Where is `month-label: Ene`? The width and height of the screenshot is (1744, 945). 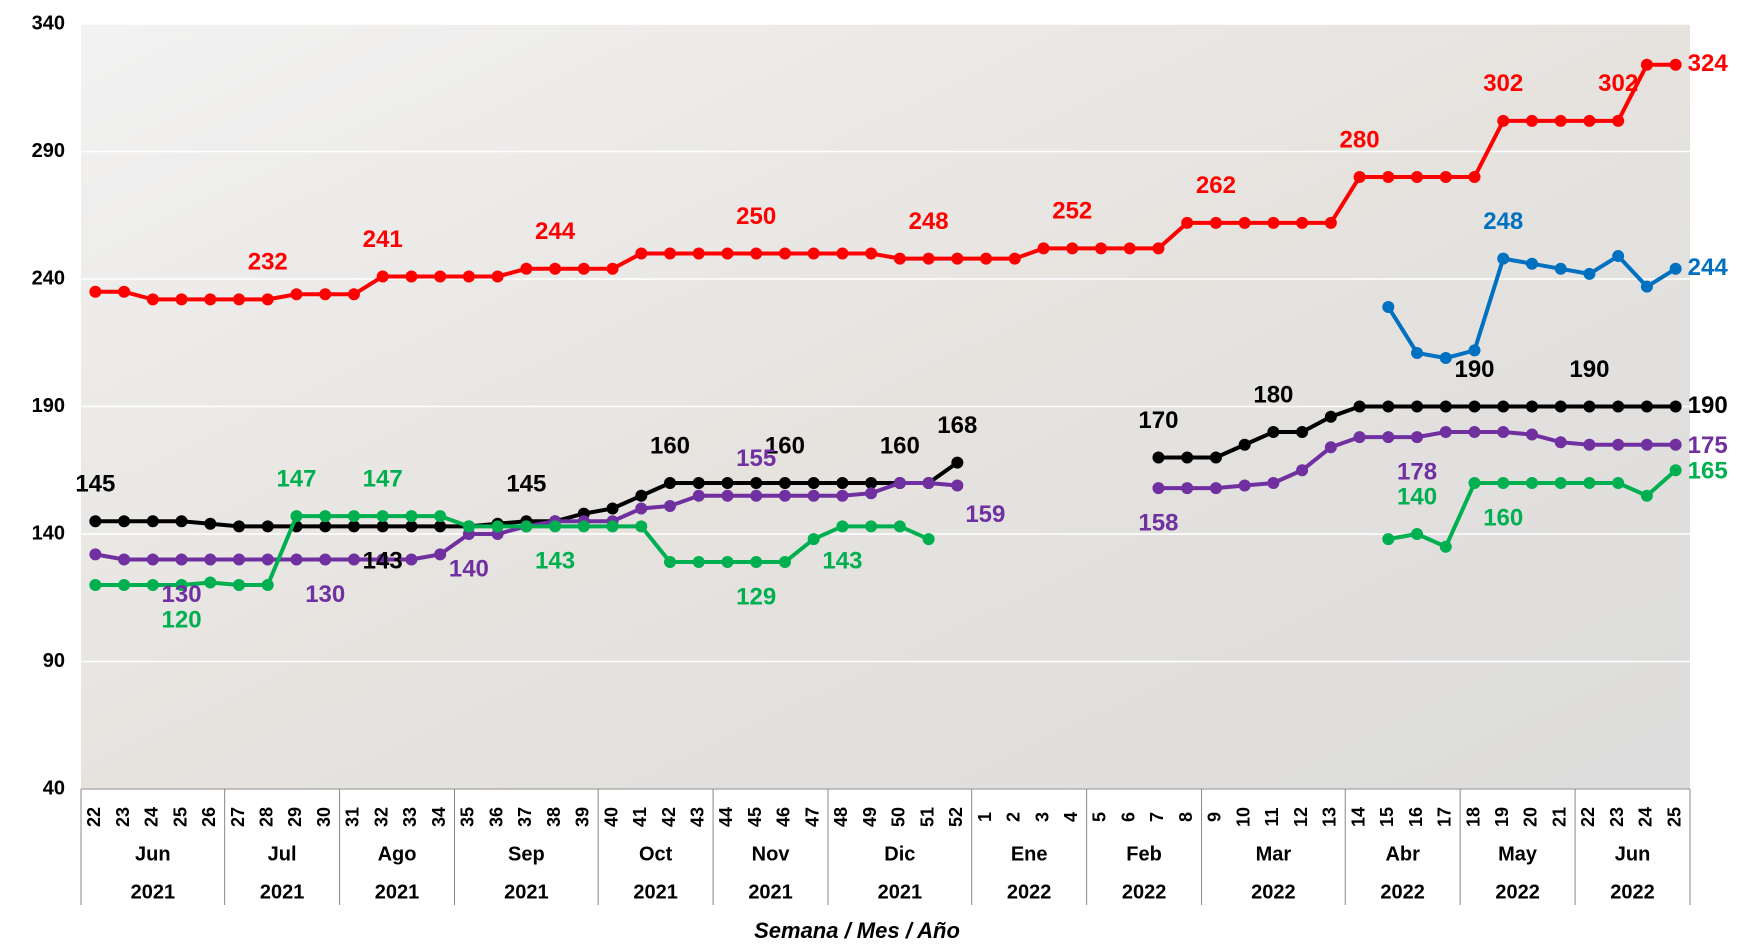 month-label: Ene is located at coordinates (1029, 854).